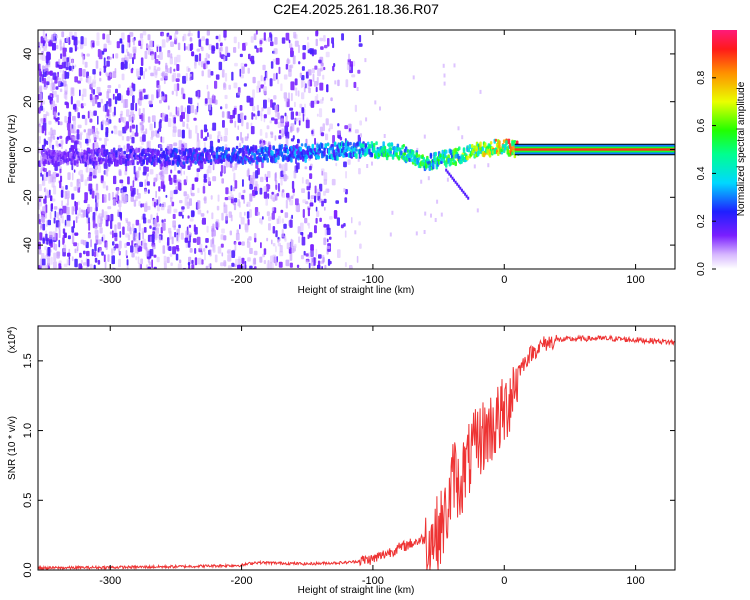 This screenshot has width=750, height=600. Describe the element at coordinates (635, 280) in the screenshot. I see `x-tick-label: 100` at that location.